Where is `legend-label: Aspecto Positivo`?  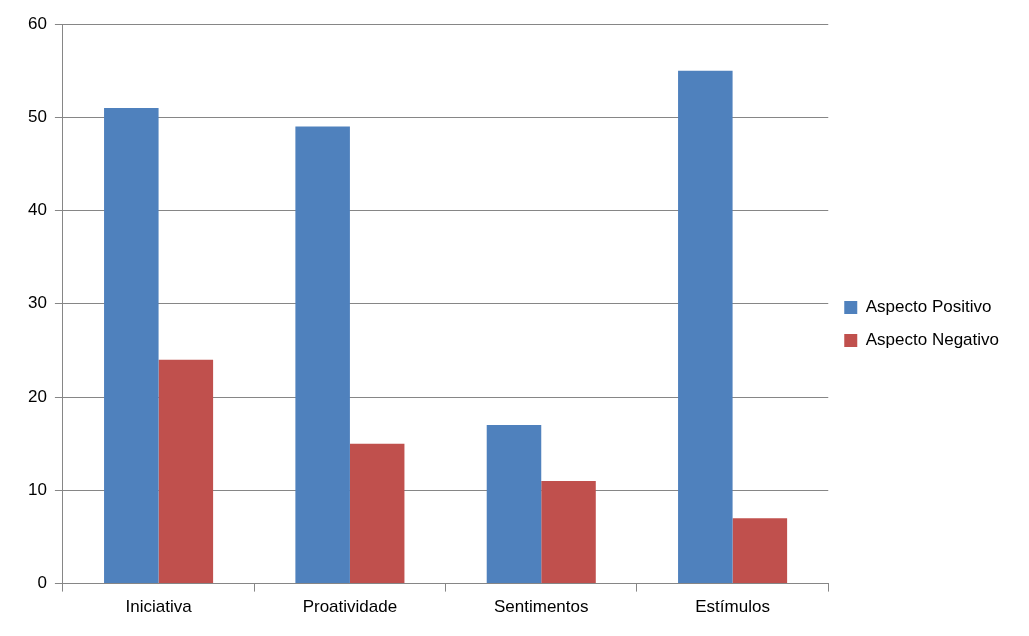
legend-label: Aspecto Positivo is located at coordinates (928, 307).